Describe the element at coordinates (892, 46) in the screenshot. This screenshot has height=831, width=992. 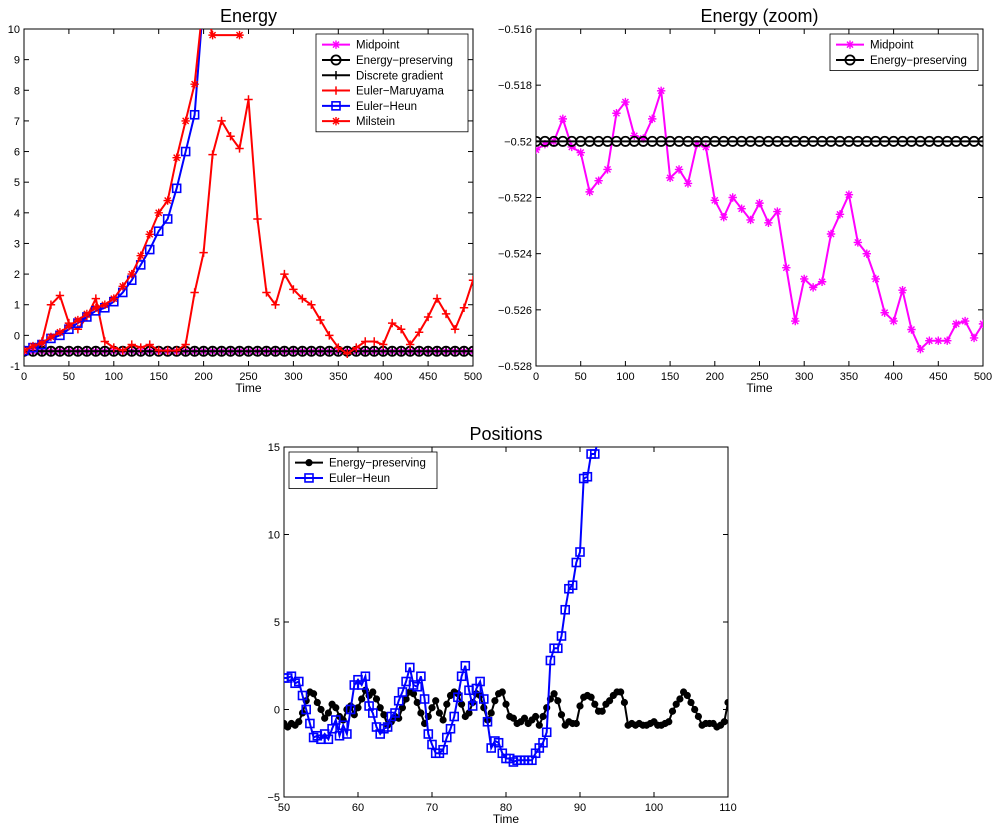
I see `legend-label-midpoint: Midpoint` at that location.